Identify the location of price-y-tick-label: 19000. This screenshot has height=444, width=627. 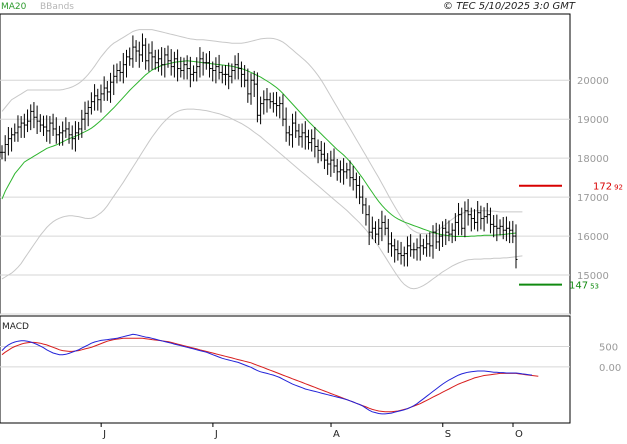
(593, 120).